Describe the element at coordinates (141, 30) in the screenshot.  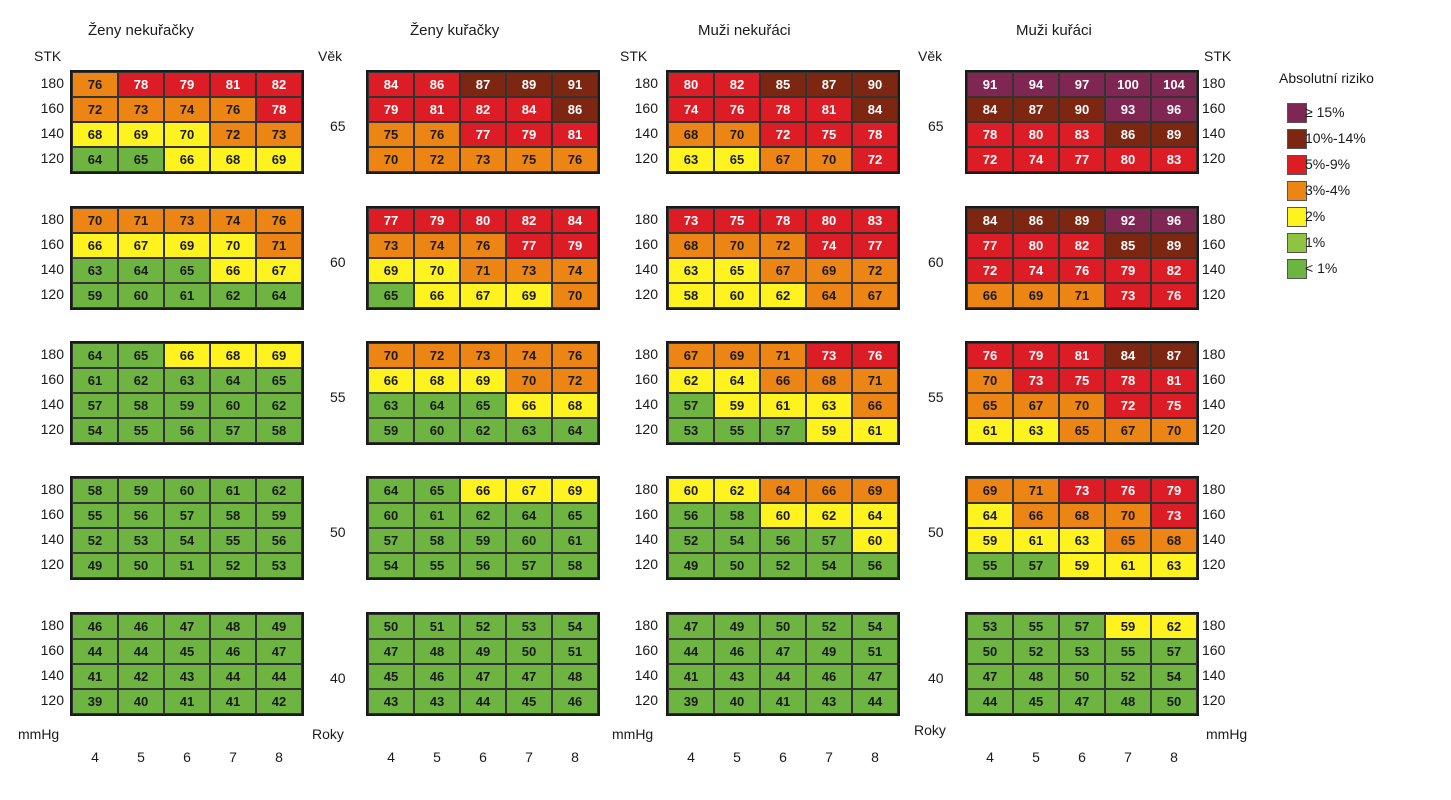
I see `panel-title-zeny-nekuracky: Ženy nekuřačky` at that location.